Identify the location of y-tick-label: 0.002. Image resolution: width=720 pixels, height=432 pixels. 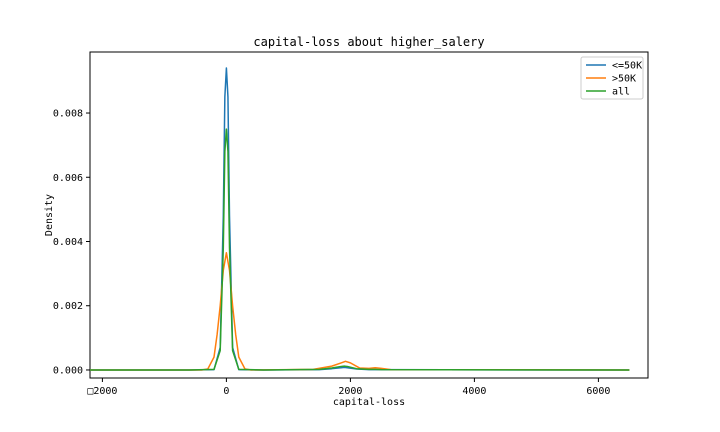
(68, 306).